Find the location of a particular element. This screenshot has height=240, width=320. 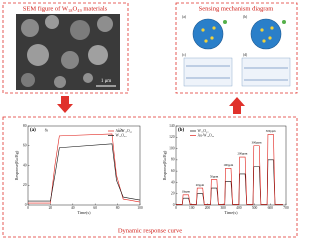

x-tick-label: 20 is located at coordinates (51, 208).